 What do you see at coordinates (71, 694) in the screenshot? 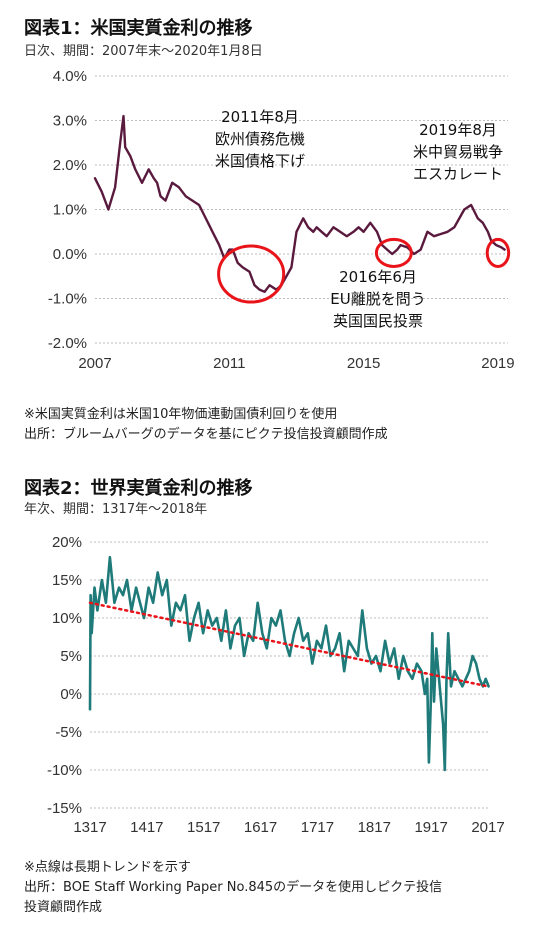
I see `y-tick-label: 0%` at bounding box center [71, 694].